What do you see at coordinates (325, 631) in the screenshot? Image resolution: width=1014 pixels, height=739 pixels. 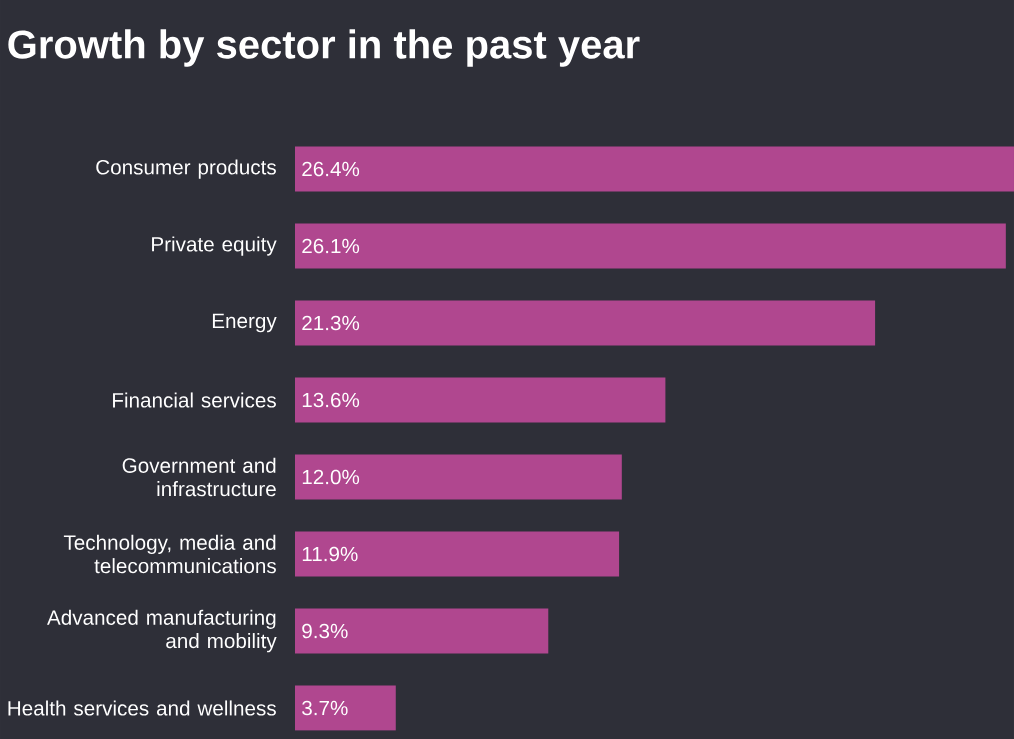 I see `data-label: 9.3%` at bounding box center [325, 631].